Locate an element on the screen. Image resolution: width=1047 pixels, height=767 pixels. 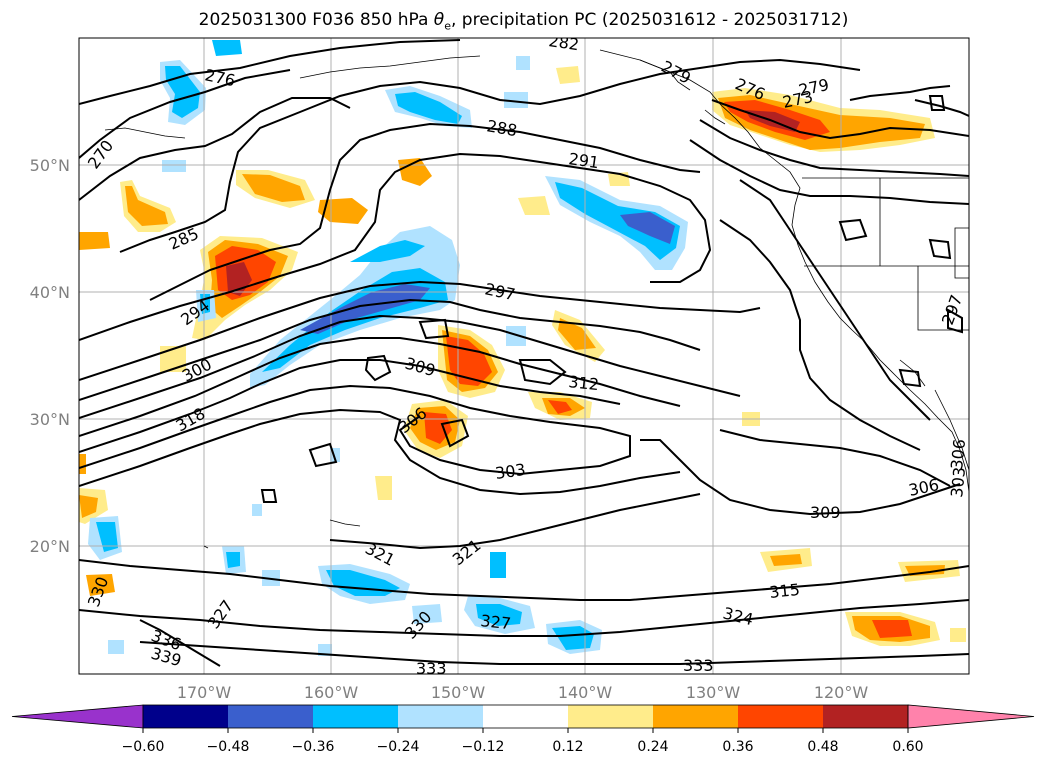
colorbar-tick-label: −0.36 is located at coordinates (313, 747).